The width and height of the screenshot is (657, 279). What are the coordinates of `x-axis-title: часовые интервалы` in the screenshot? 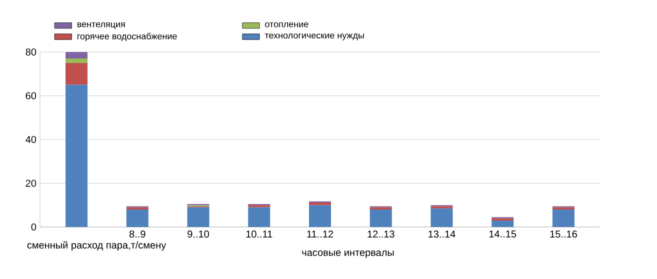 It's located at (348, 254).